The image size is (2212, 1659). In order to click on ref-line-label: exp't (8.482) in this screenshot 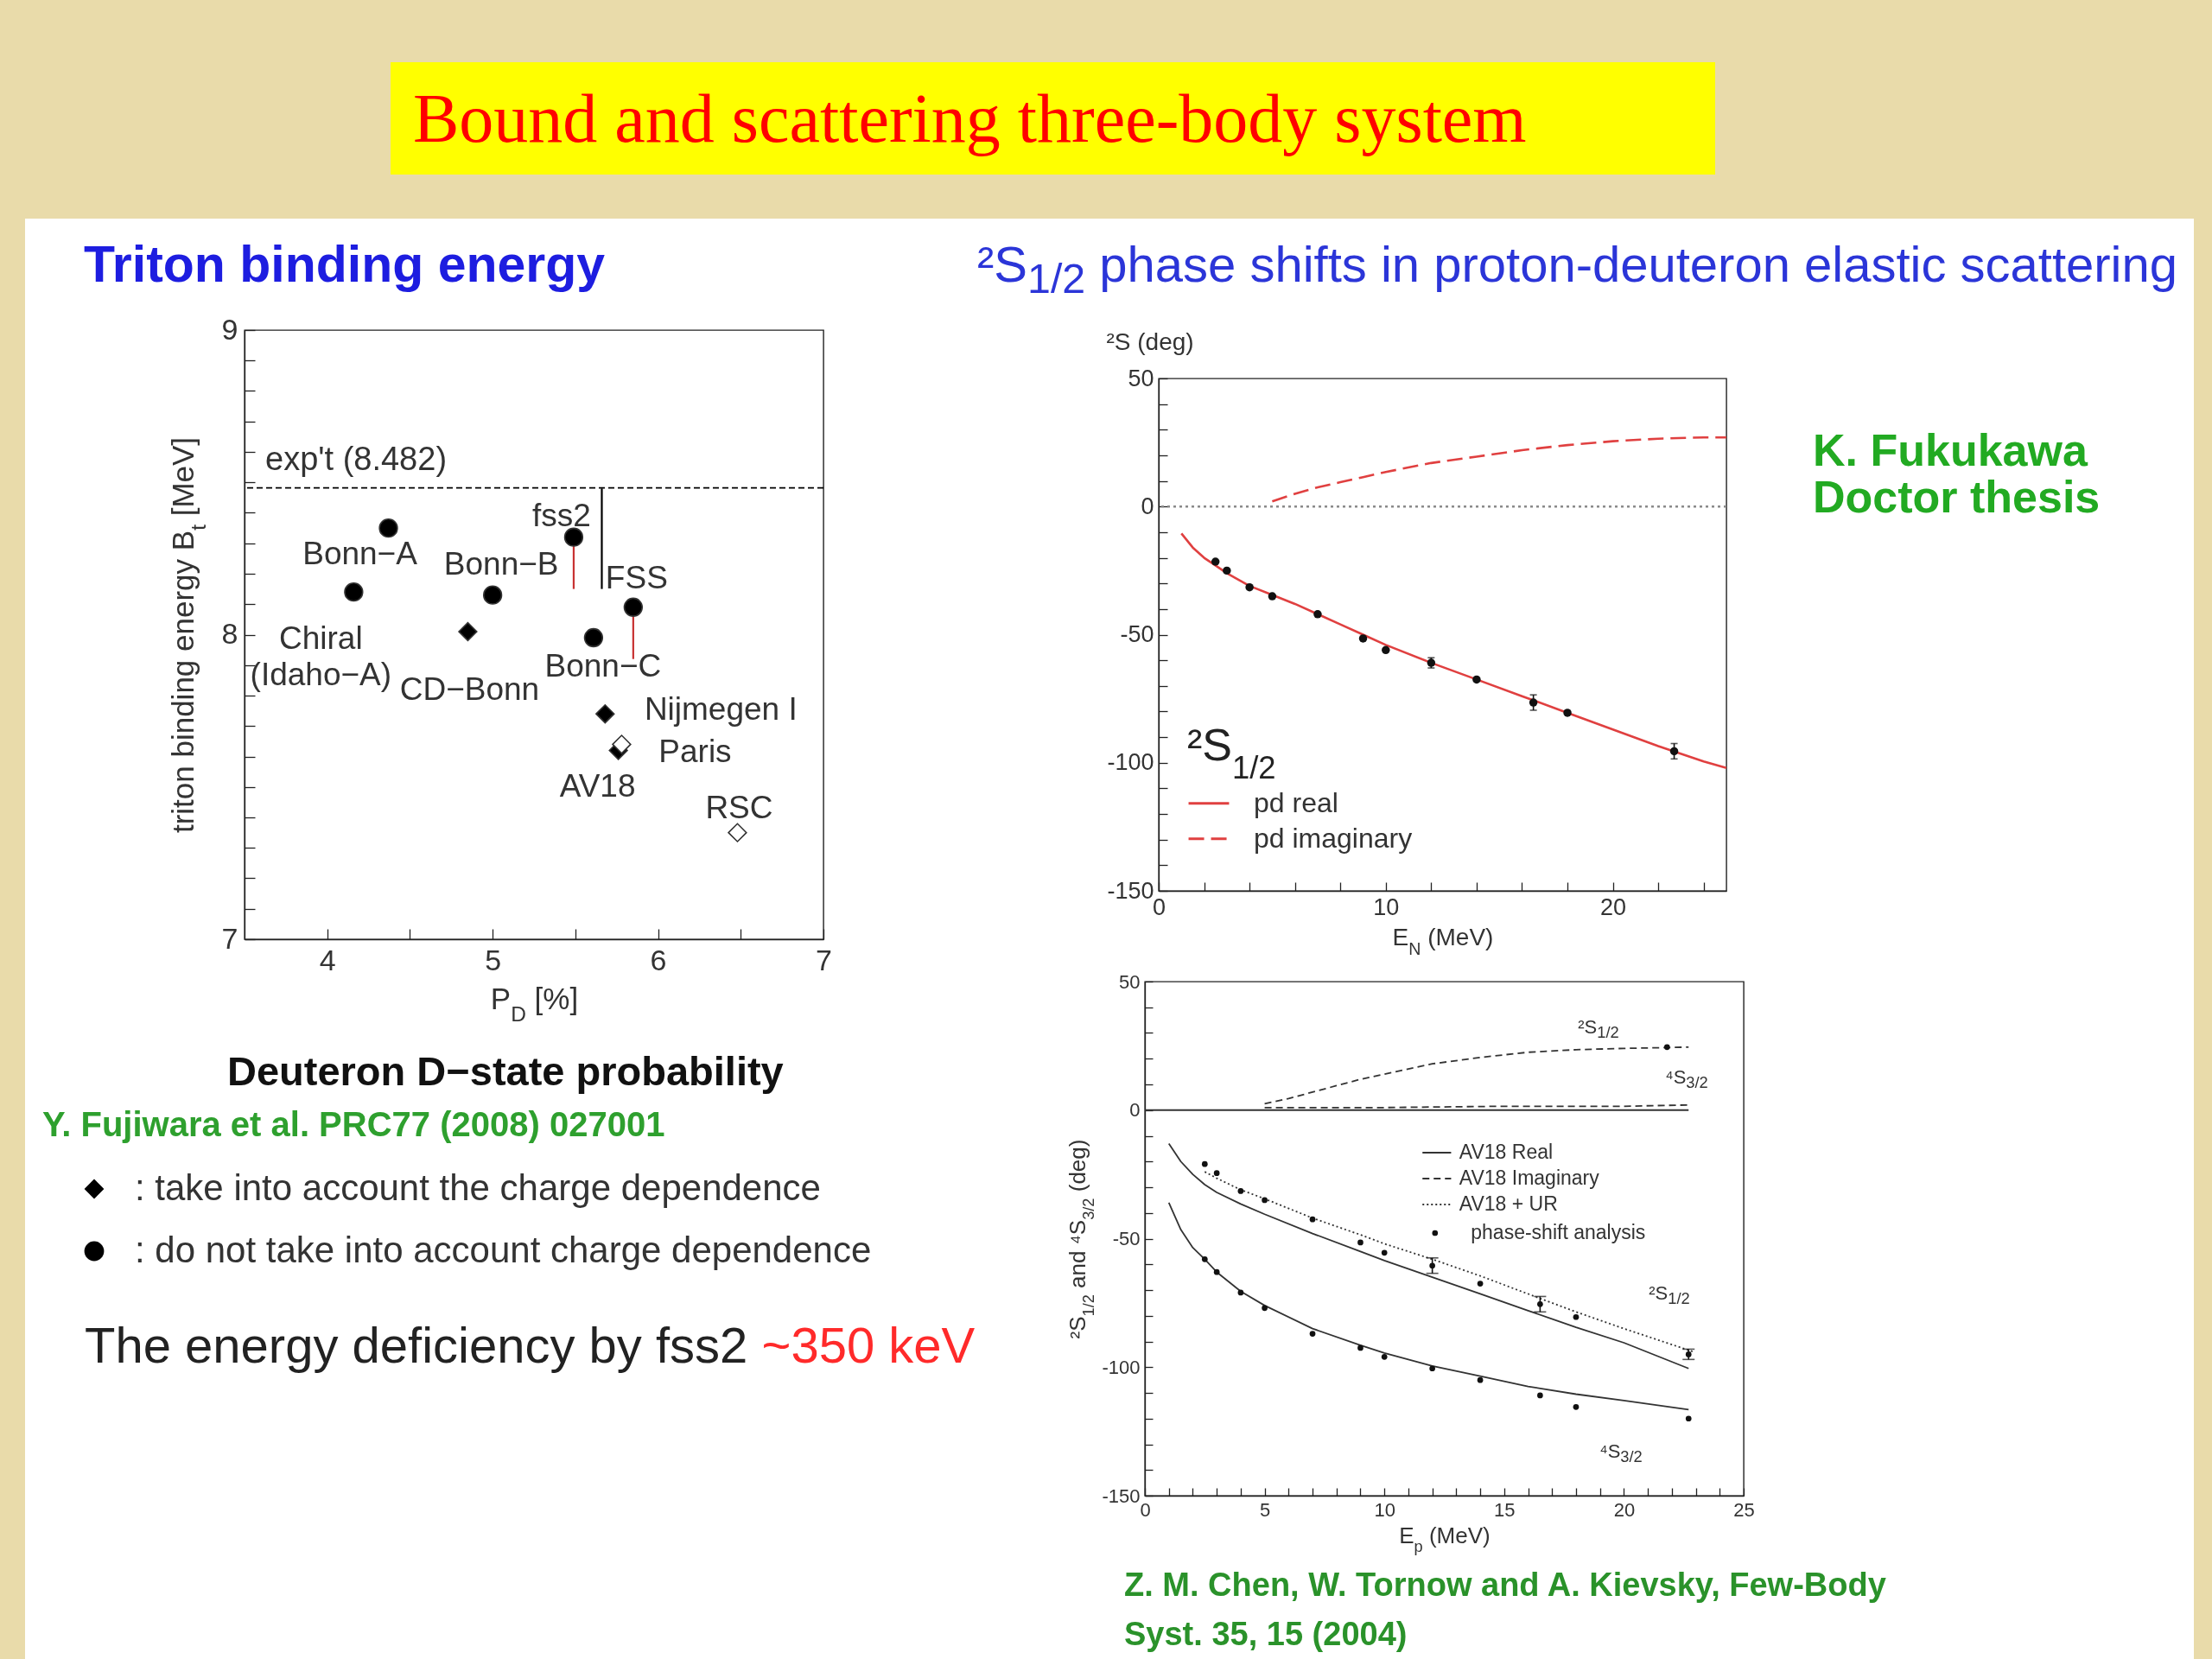, I will do `click(356, 458)`.